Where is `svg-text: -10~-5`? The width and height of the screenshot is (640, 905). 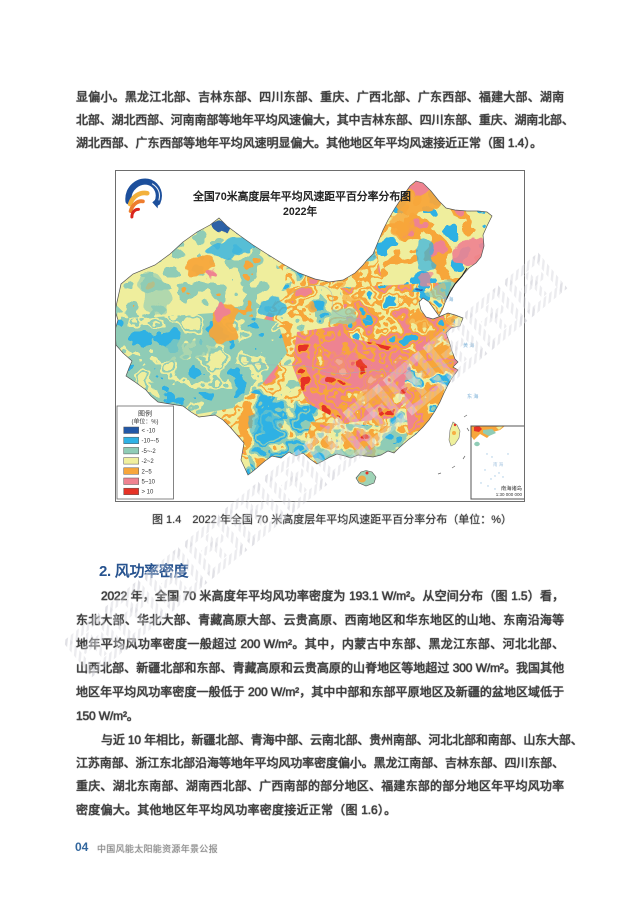 svg-text: -10~-5 is located at coordinates (151, 442).